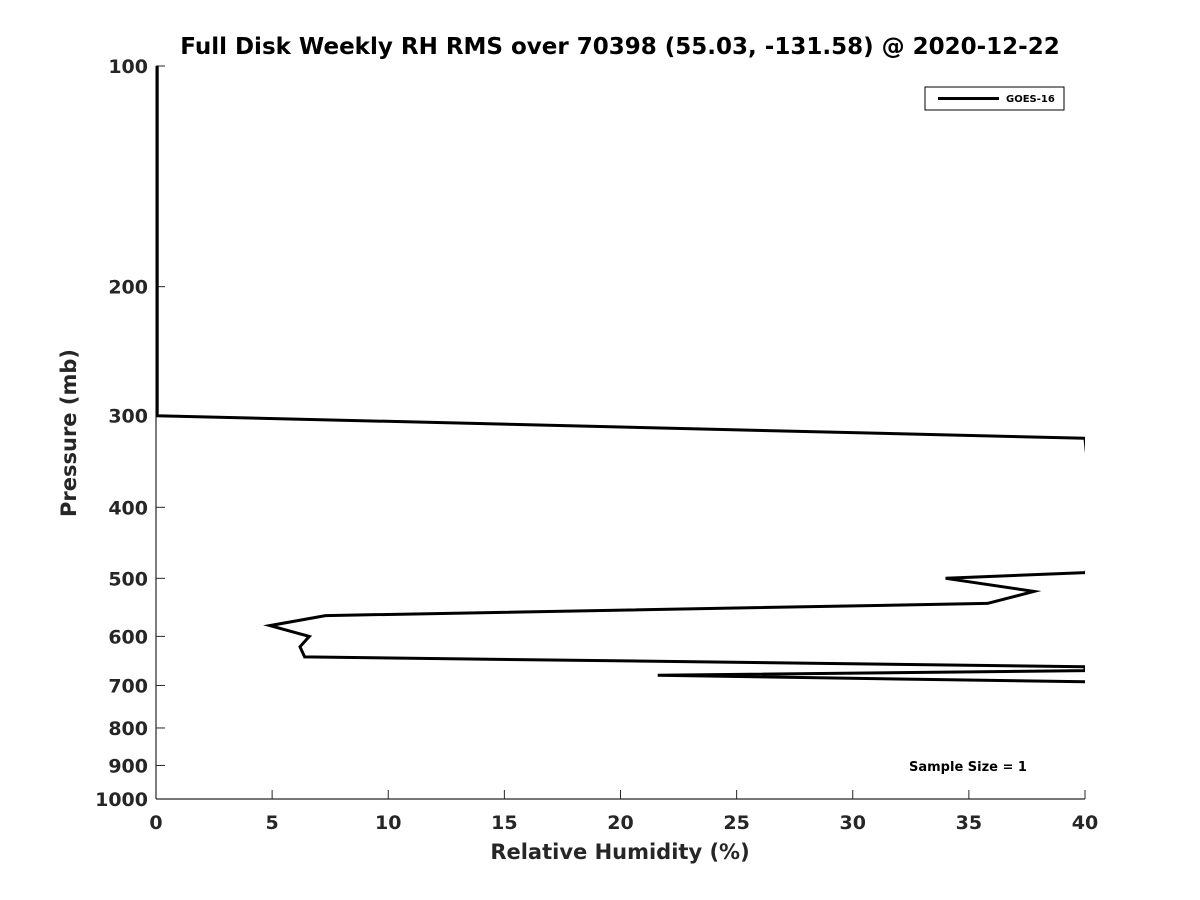  Describe the element at coordinates (69, 433) in the screenshot. I see `y-axis-title: Pressure (mb)` at that location.